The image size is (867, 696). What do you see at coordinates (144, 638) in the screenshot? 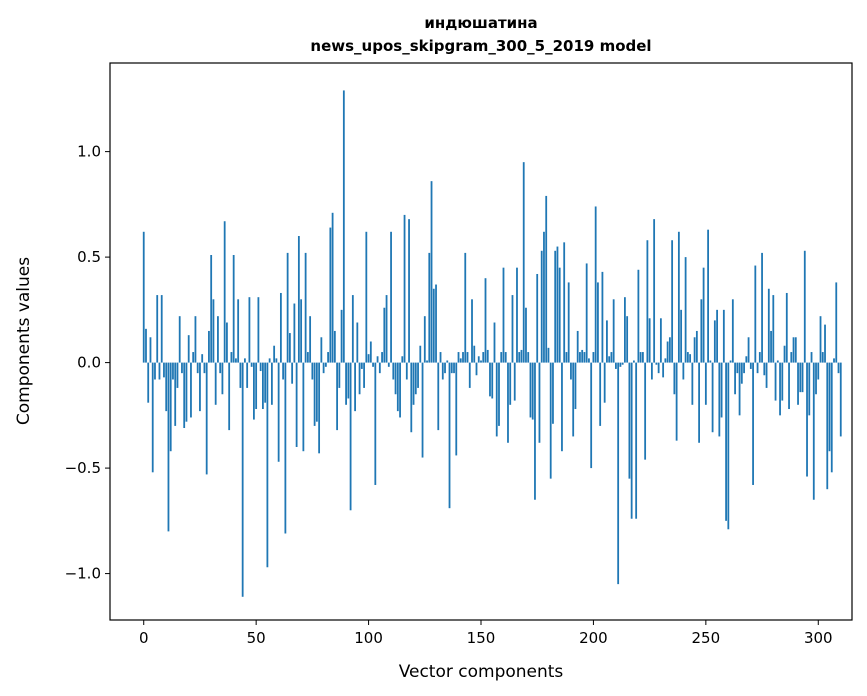
I see `x-tick-label: 0` at bounding box center [144, 638].